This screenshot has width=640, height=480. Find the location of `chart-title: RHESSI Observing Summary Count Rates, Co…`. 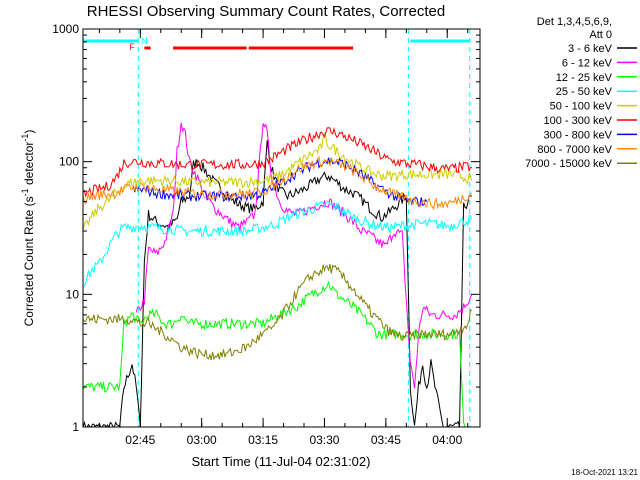

chart-title: RHESSI Observing Summary Count Rates, Co… is located at coordinates (266, 11).